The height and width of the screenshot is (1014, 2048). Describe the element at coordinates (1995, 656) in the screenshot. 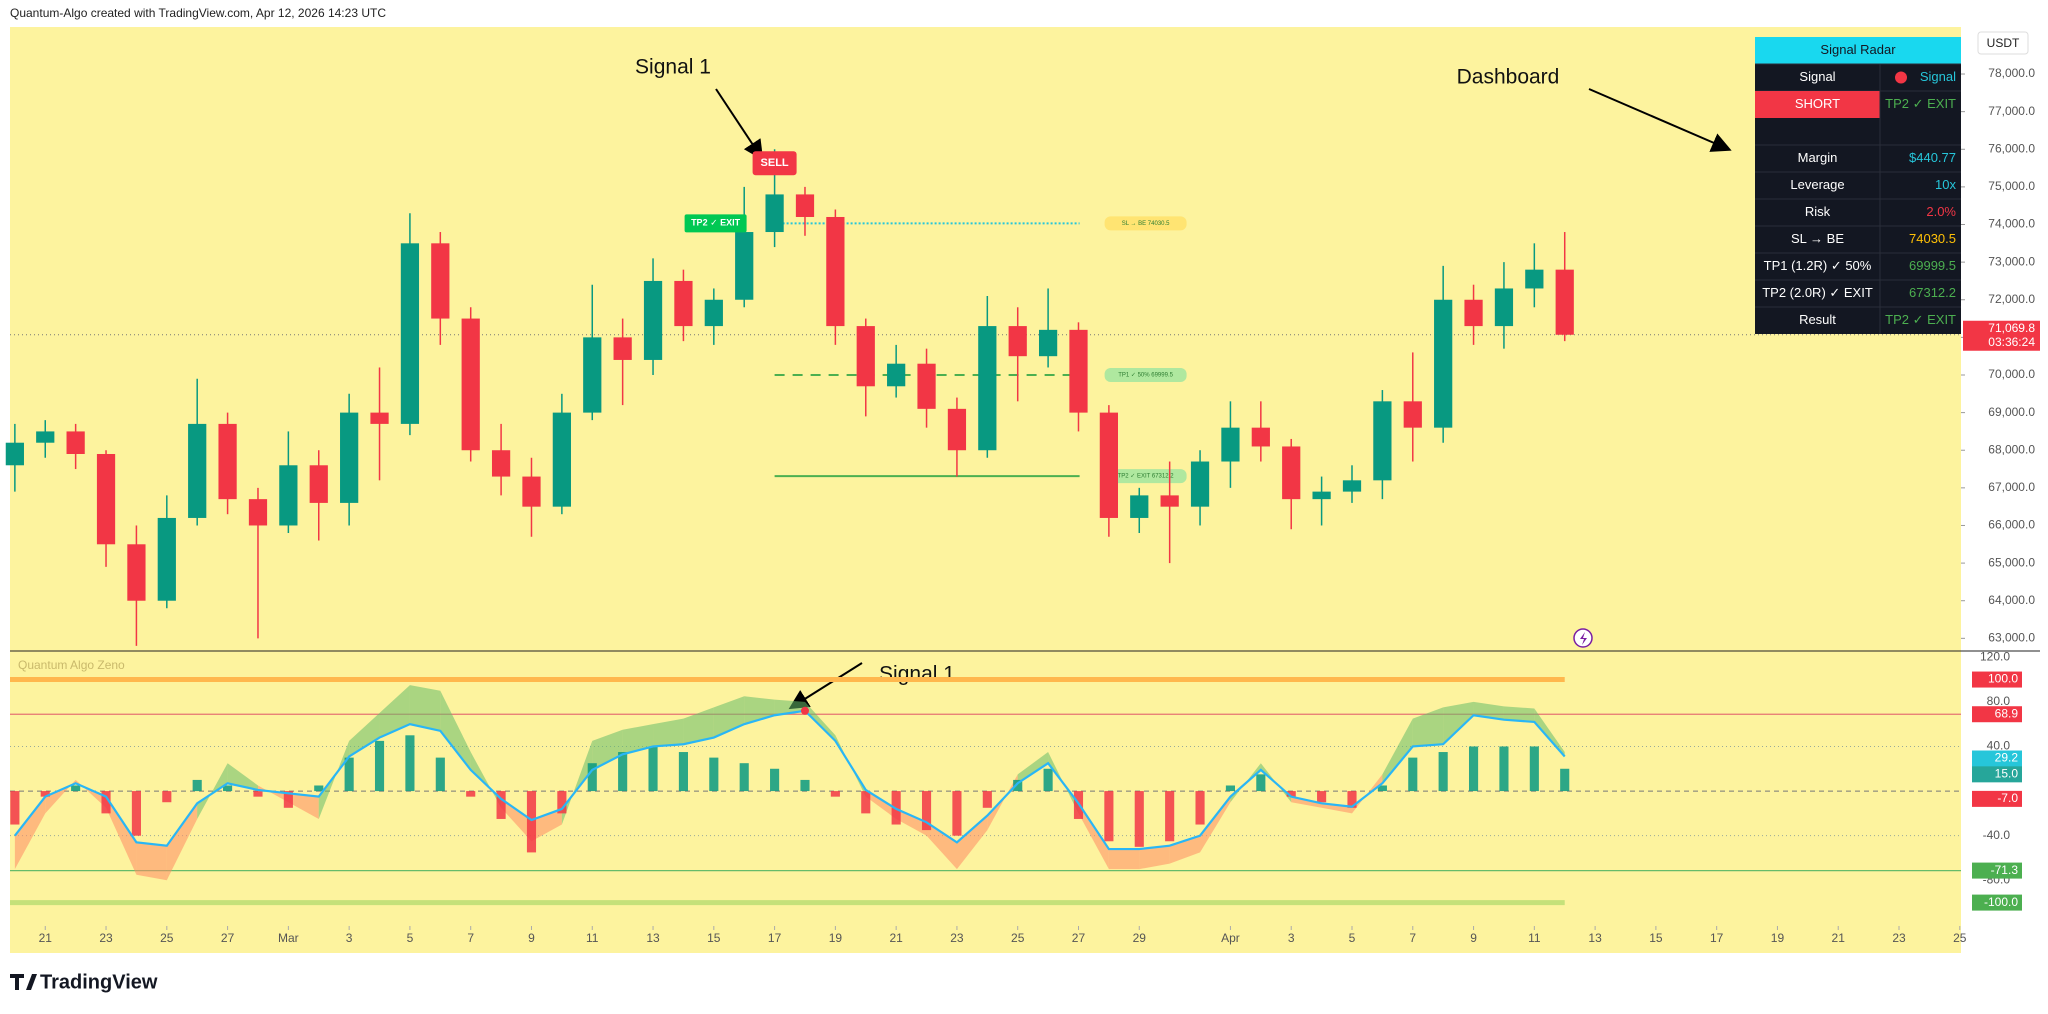

I see `y-tick-label: 120.0` at that location.